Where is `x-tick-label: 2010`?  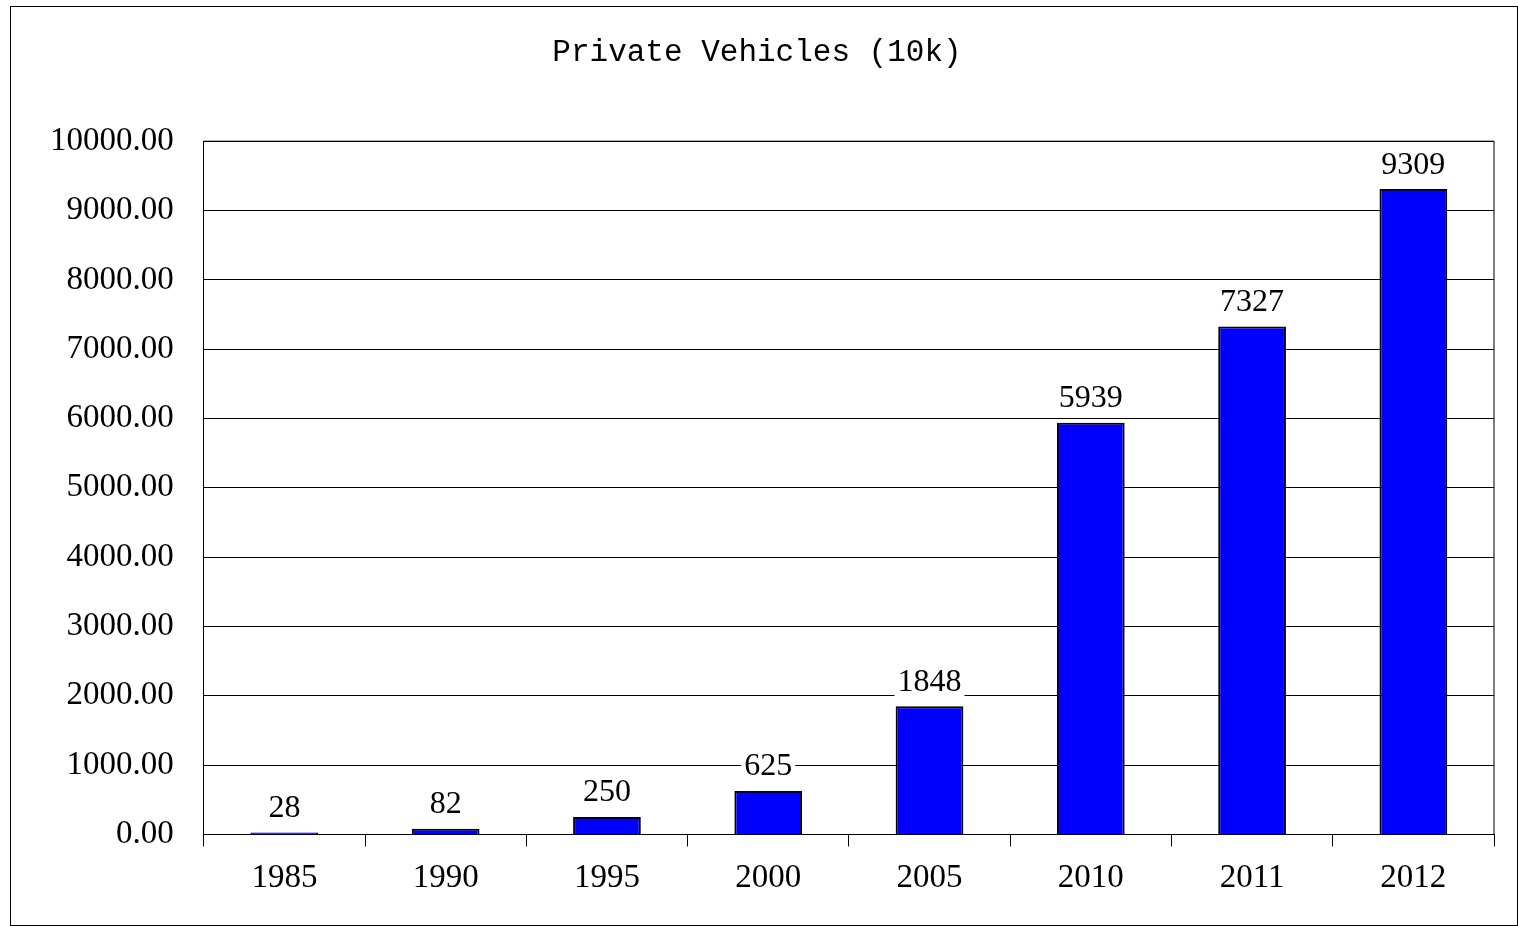 x-tick-label: 2010 is located at coordinates (1090, 875).